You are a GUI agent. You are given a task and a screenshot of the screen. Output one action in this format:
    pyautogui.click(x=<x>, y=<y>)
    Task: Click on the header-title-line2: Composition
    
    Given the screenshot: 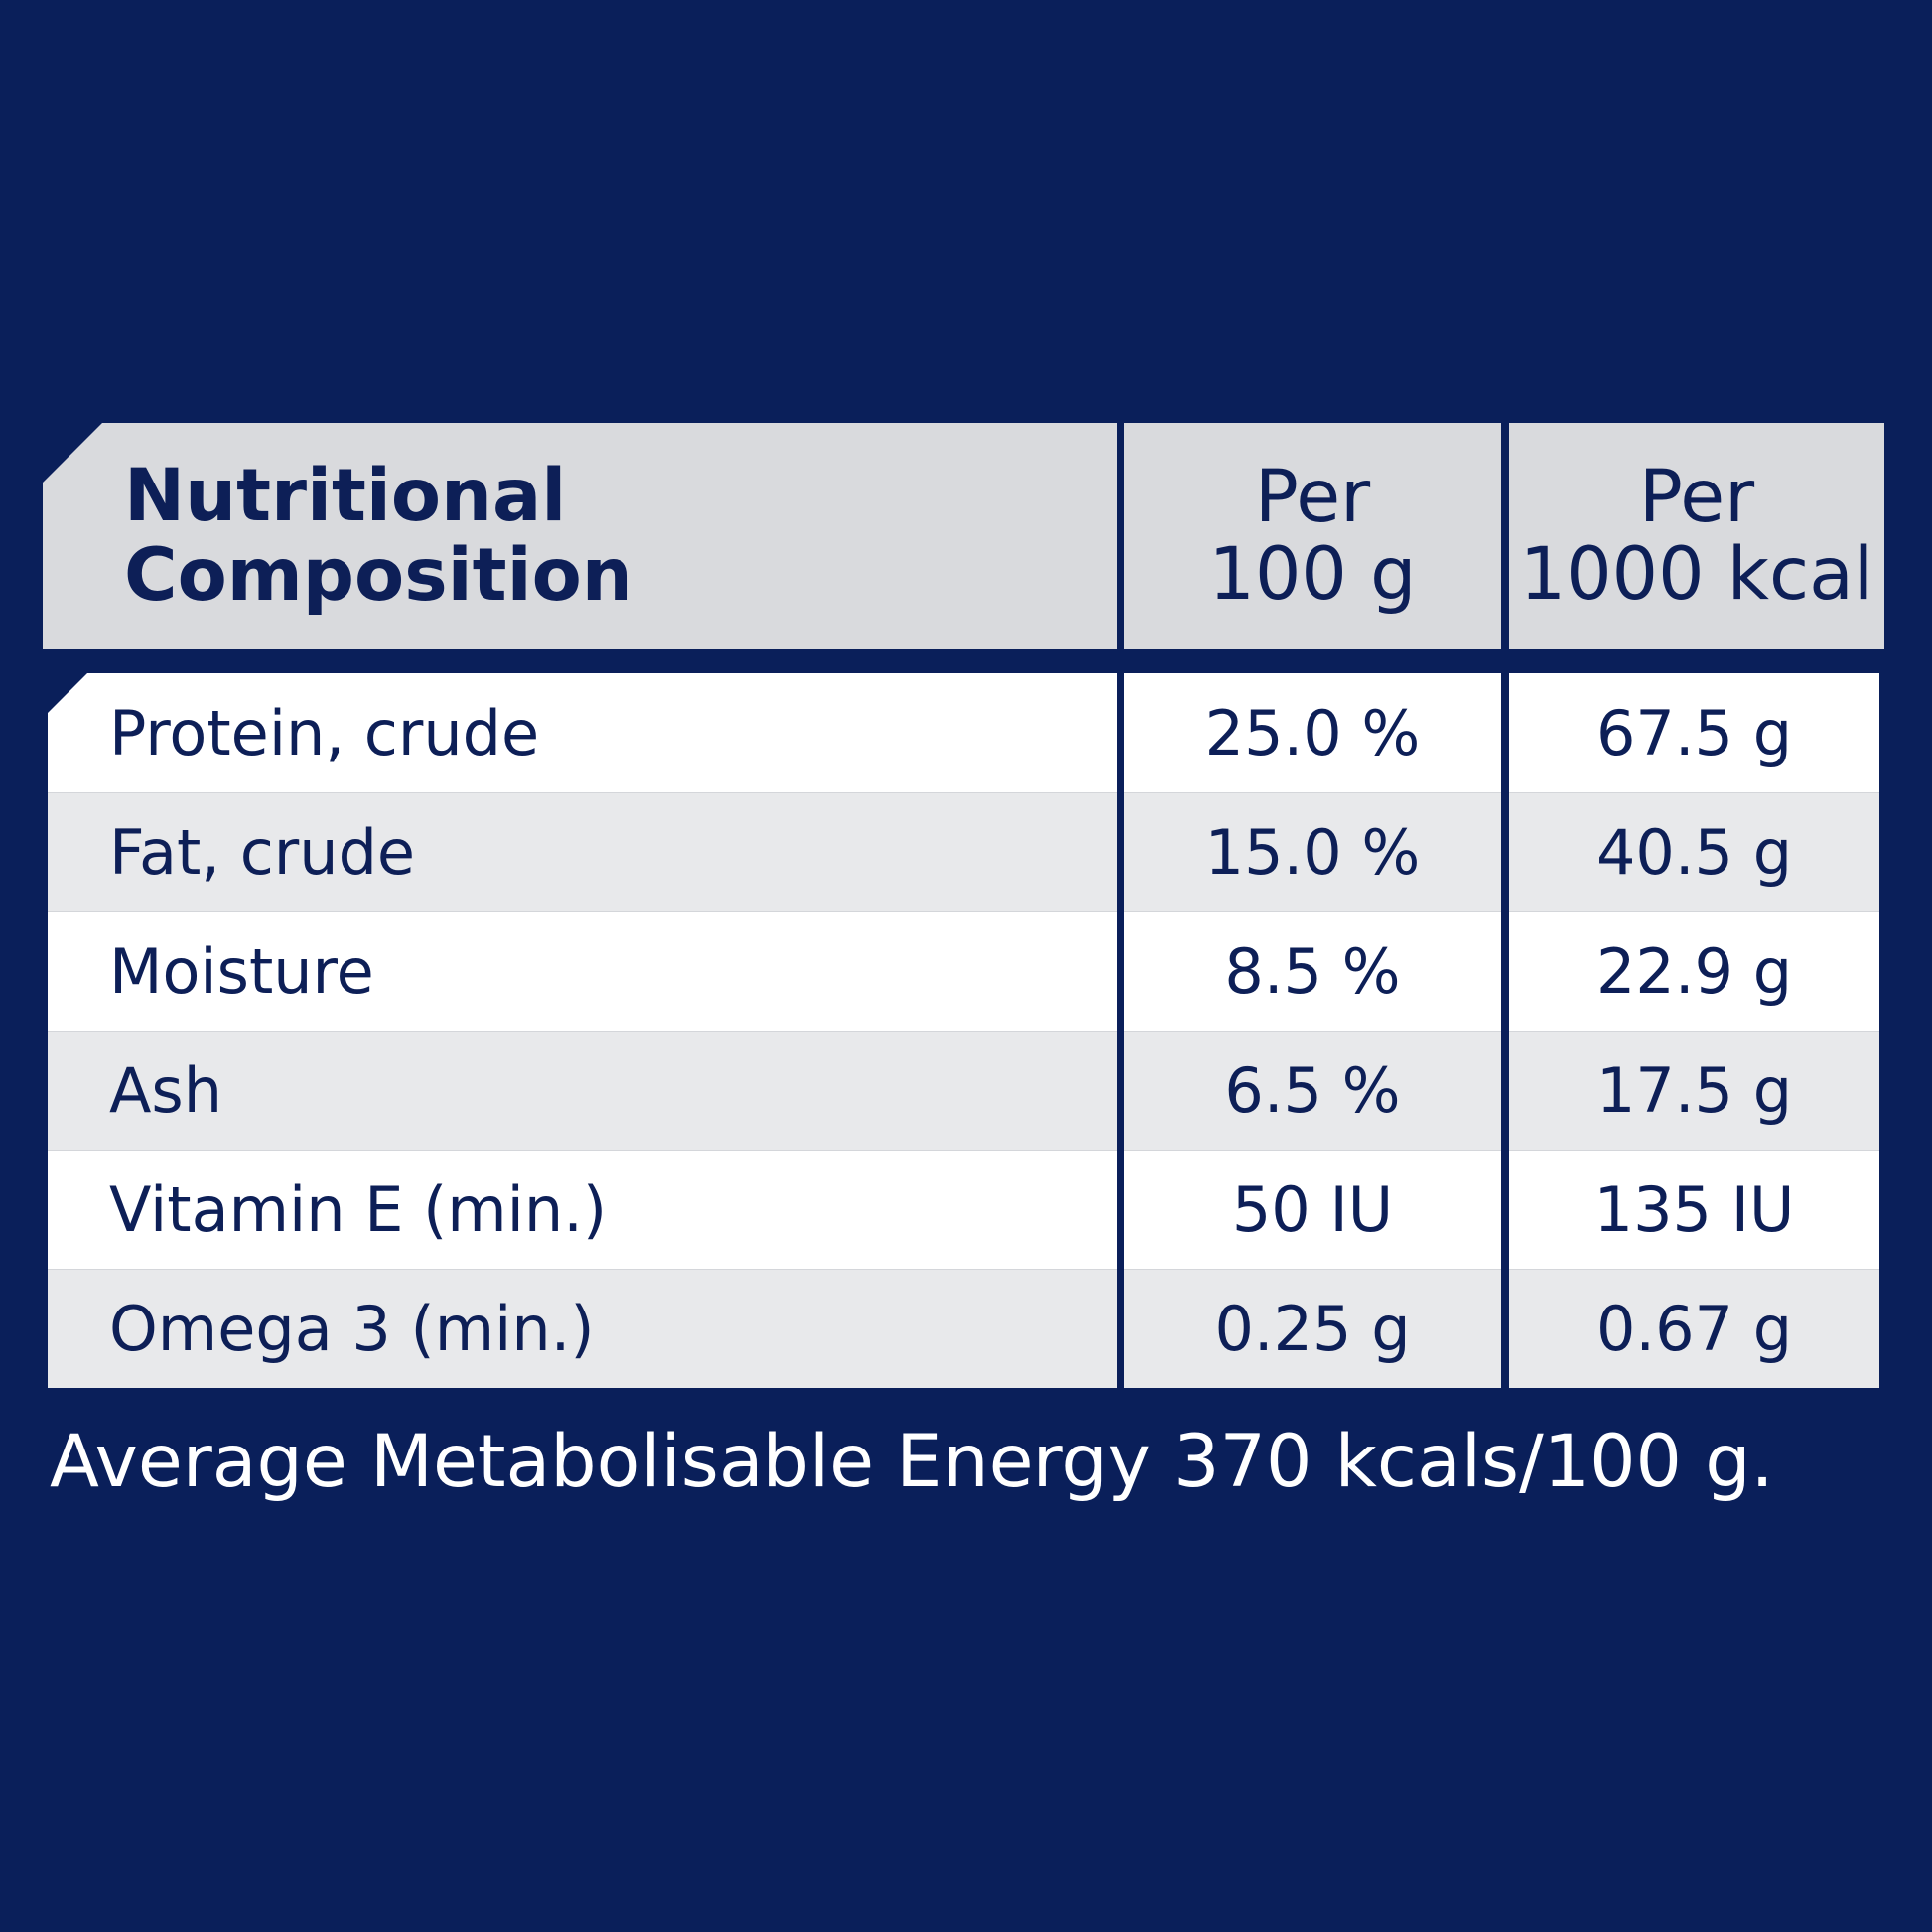 What is the action you would take?
    pyautogui.click(x=379, y=576)
    